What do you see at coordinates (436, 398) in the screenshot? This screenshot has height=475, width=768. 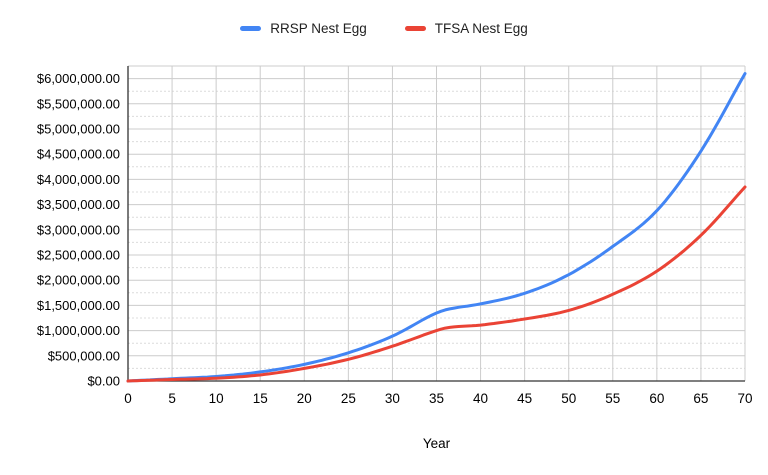 I see `x-tick-label: 35` at bounding box center [436, 398].